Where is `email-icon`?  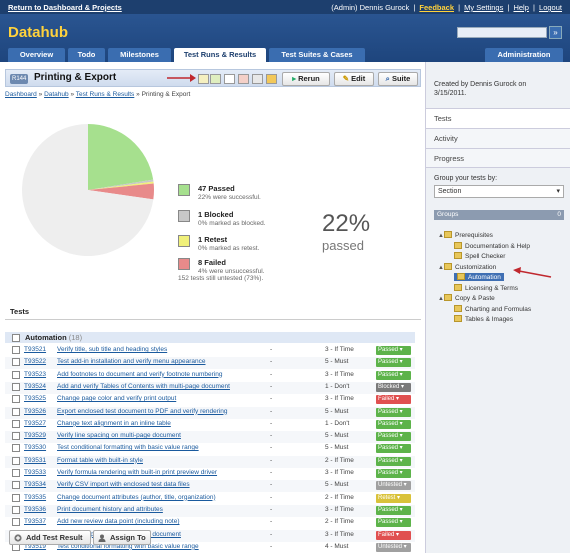
email-icon is located at coordinates (229, 79).